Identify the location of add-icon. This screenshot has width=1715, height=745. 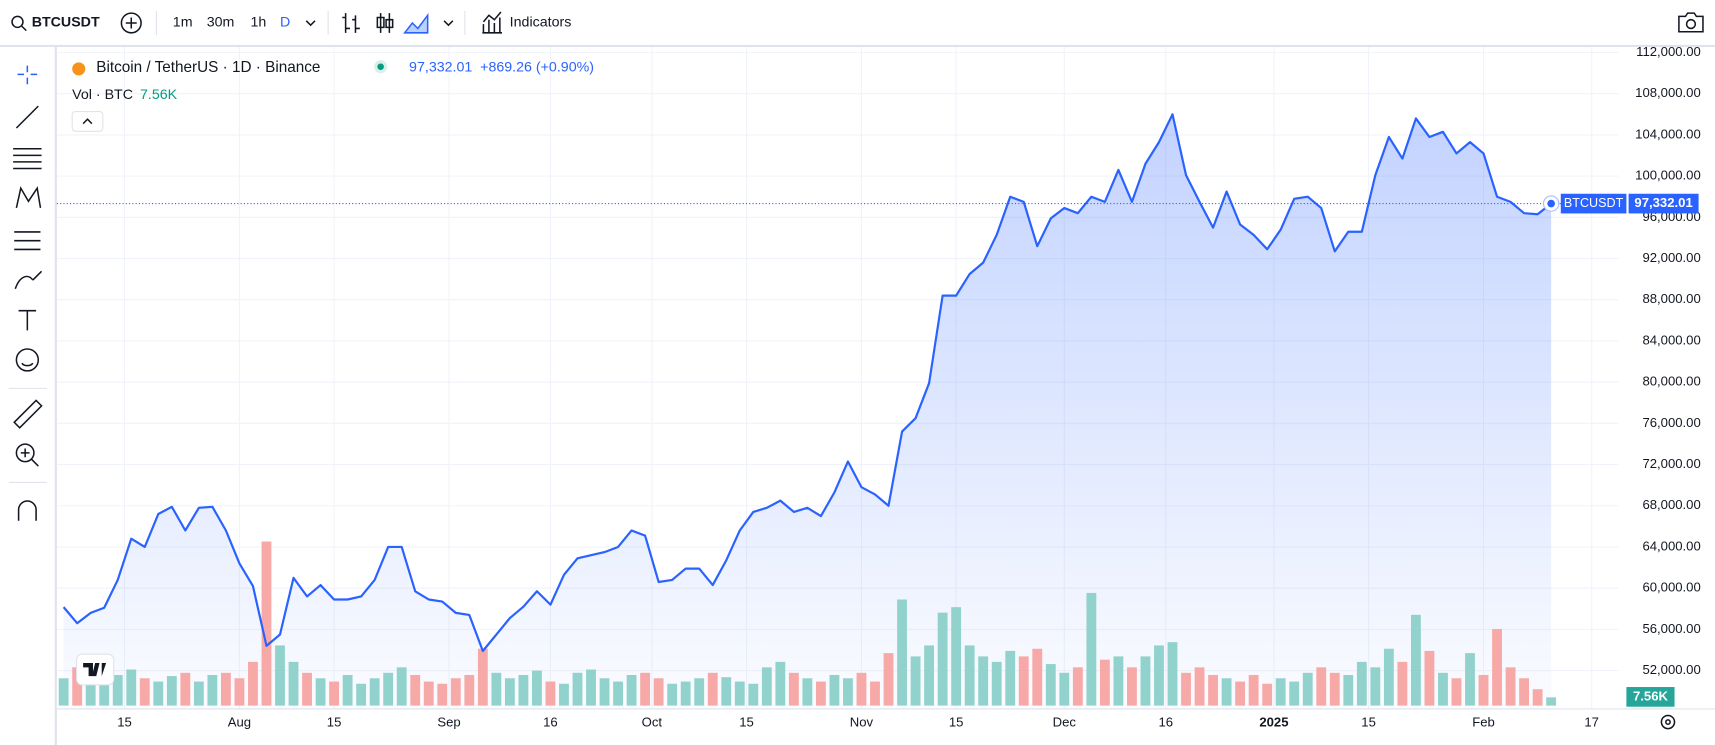
(131, 23).